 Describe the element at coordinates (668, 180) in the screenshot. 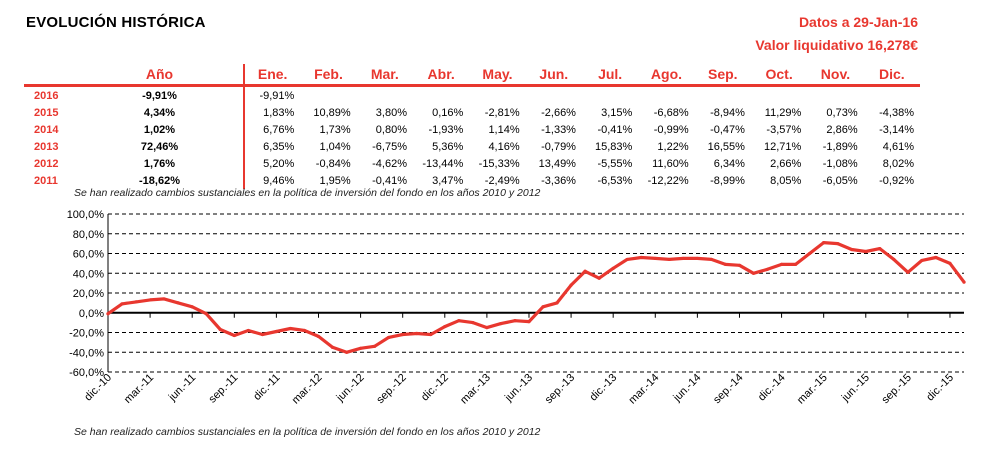

I see `monthly-return-cell: -12,22%` at that location.